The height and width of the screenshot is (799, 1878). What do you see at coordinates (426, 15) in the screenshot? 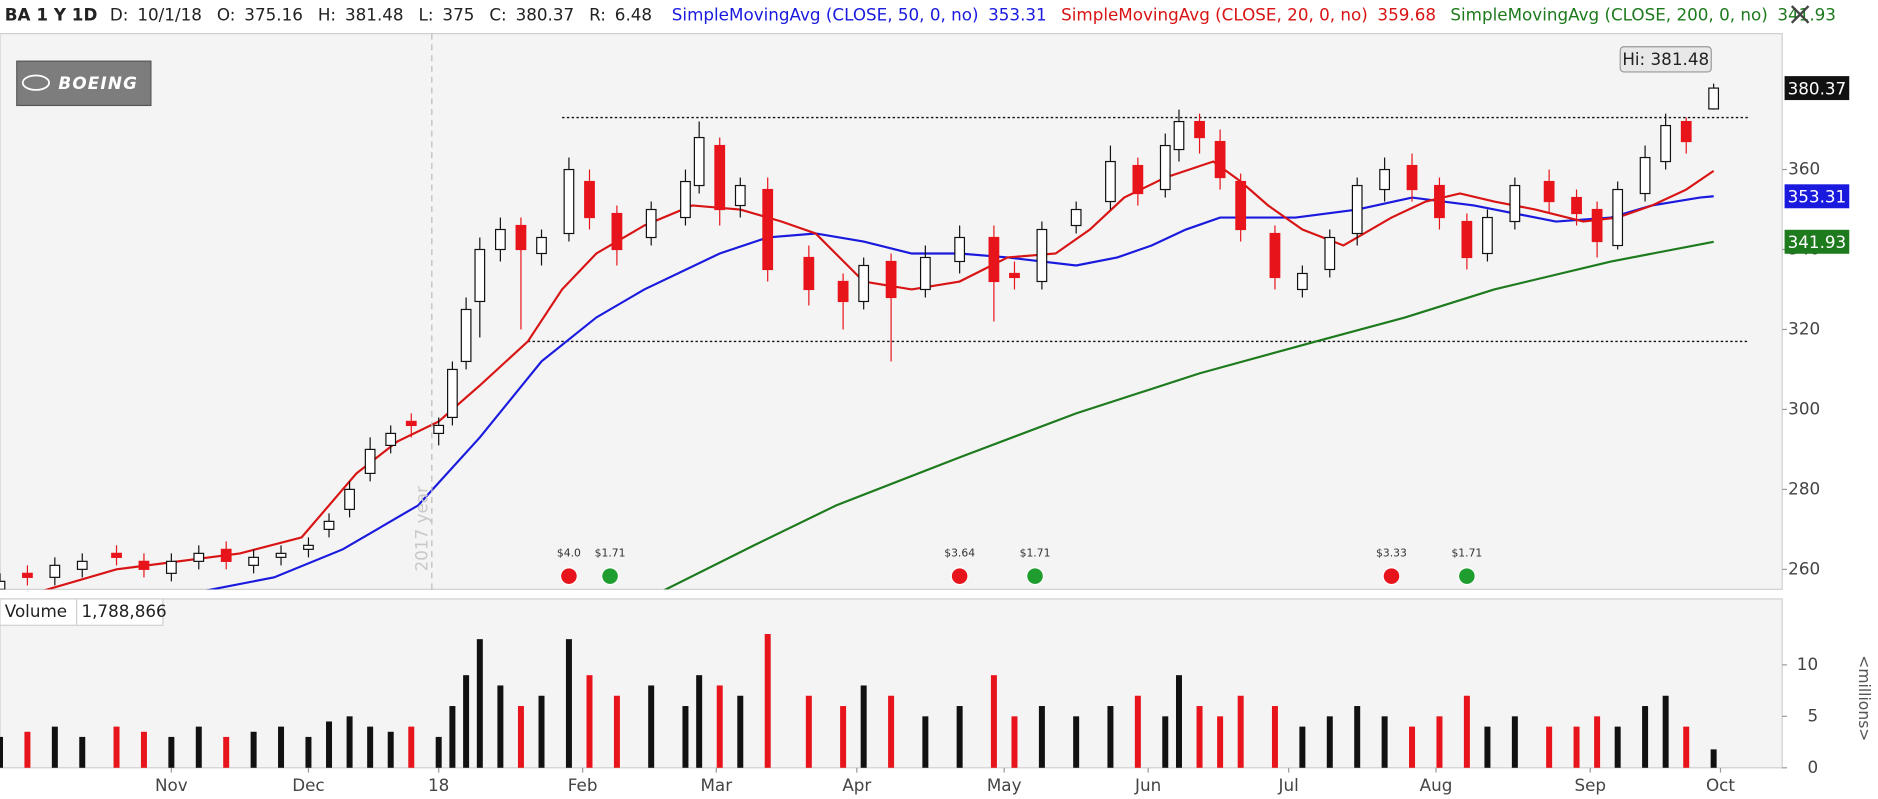
I see `header-label: L:` at bounding box center [426, 15].